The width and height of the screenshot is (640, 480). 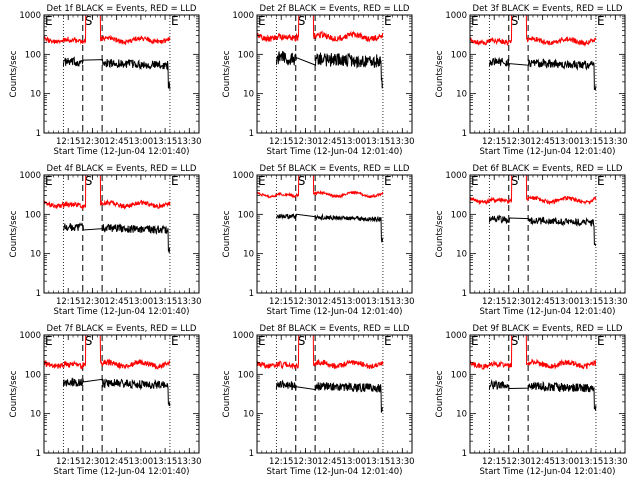 I want to click on panel-title: Det 8f BLACK = Events, RED = LLD, so click(x=335, y=329).